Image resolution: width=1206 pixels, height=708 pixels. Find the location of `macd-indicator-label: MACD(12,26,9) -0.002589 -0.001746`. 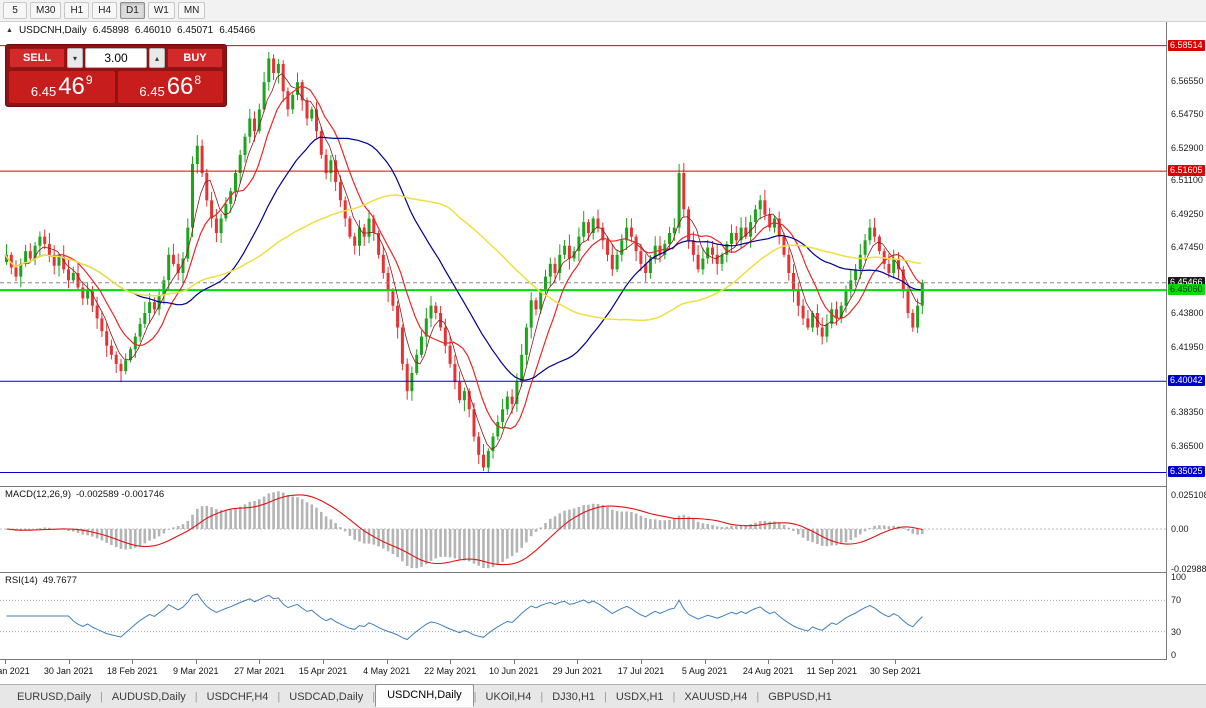

macd-indicator-label: MACD(12,26,9) -0.002589 -0.001746 is located at coordinates (84, 494).